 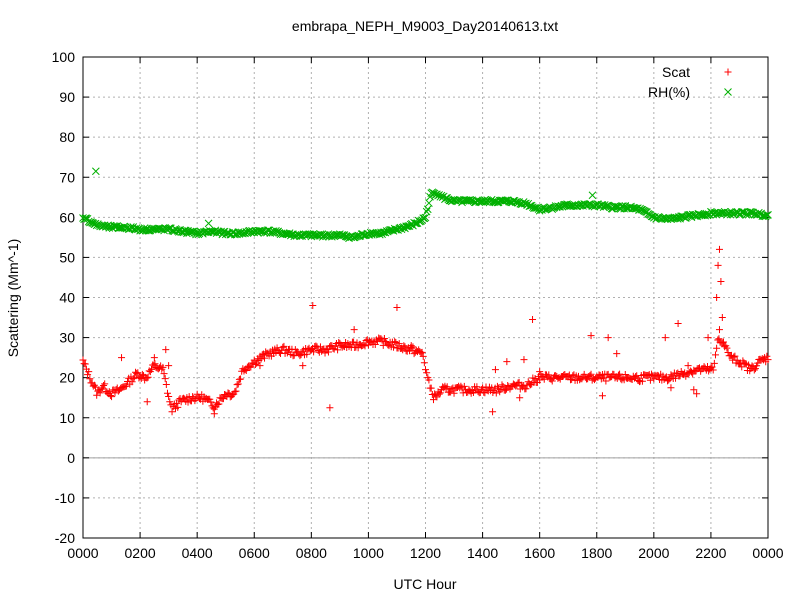 What do you see at coordinates (311, 553) in the screenshot?
I see `x-tick-label: 0800` at bounding box center [311, 553].